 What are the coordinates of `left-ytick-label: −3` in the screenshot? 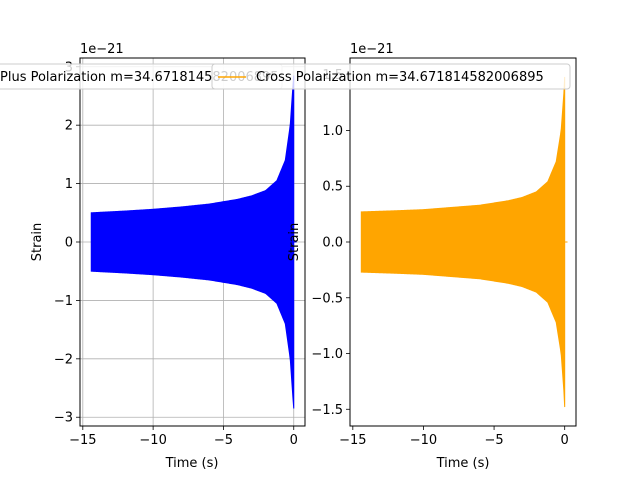 It's located at (63, 418).